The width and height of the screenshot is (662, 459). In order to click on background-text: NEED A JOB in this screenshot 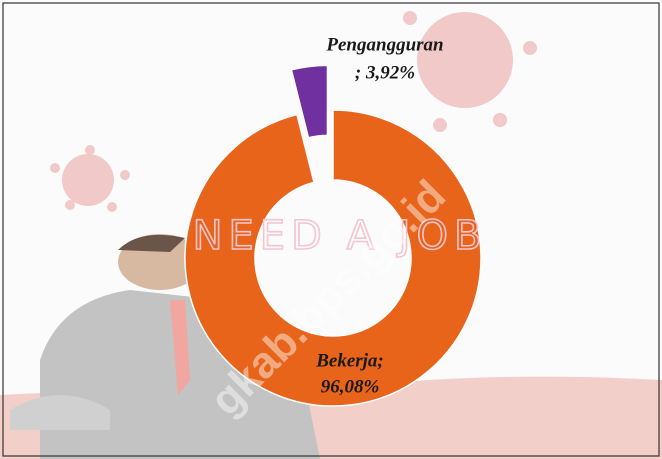, I will do `click(340, 236)`.